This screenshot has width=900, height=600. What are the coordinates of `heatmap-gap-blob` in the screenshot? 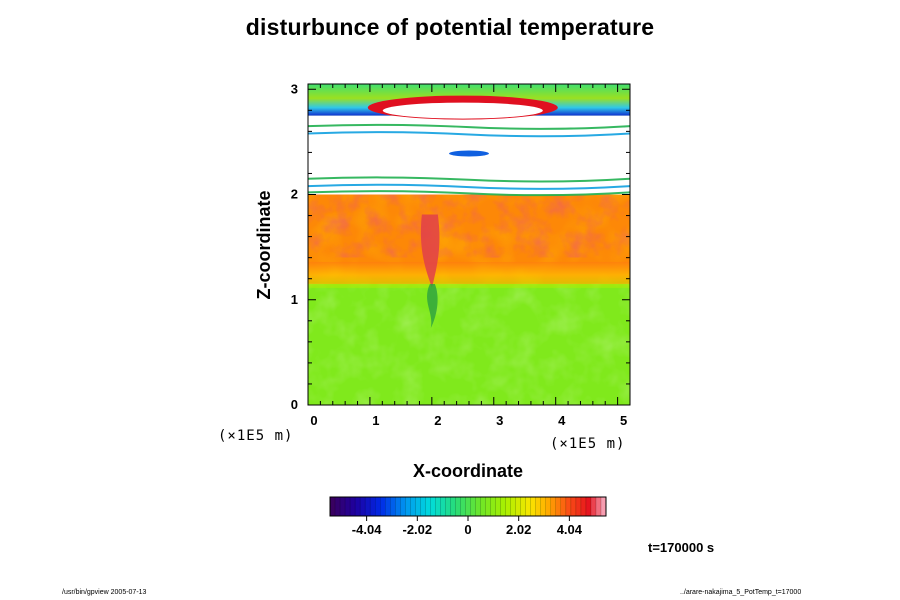 It's located at (469, 153).